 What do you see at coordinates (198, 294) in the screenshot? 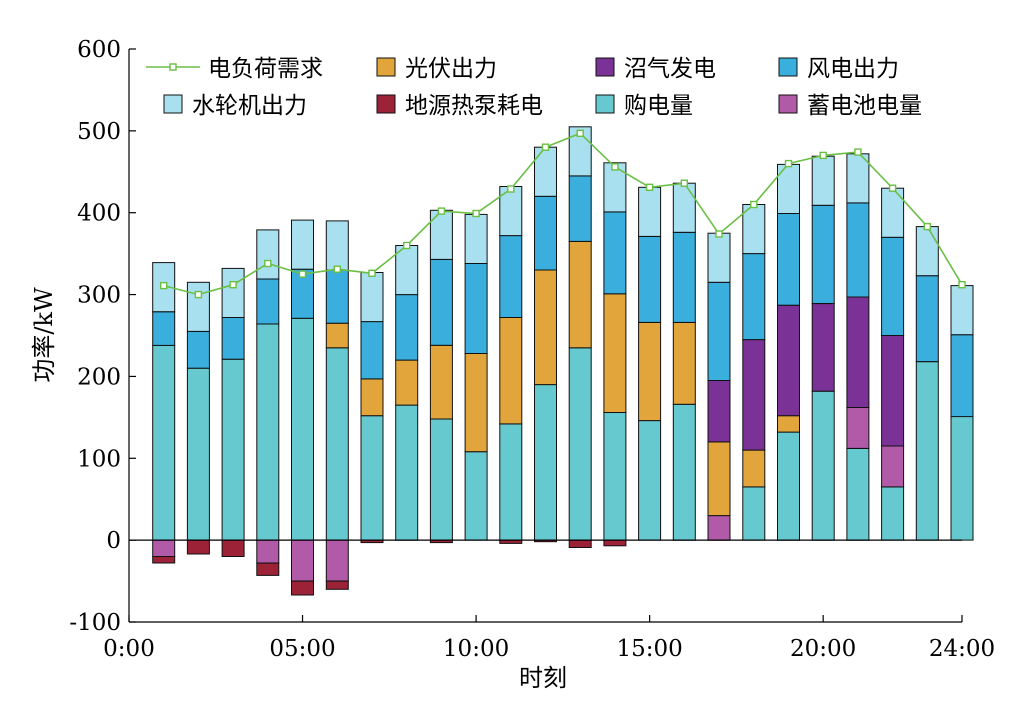
I see `marker-电负荷需求-2` at bounding box center [198, 294].